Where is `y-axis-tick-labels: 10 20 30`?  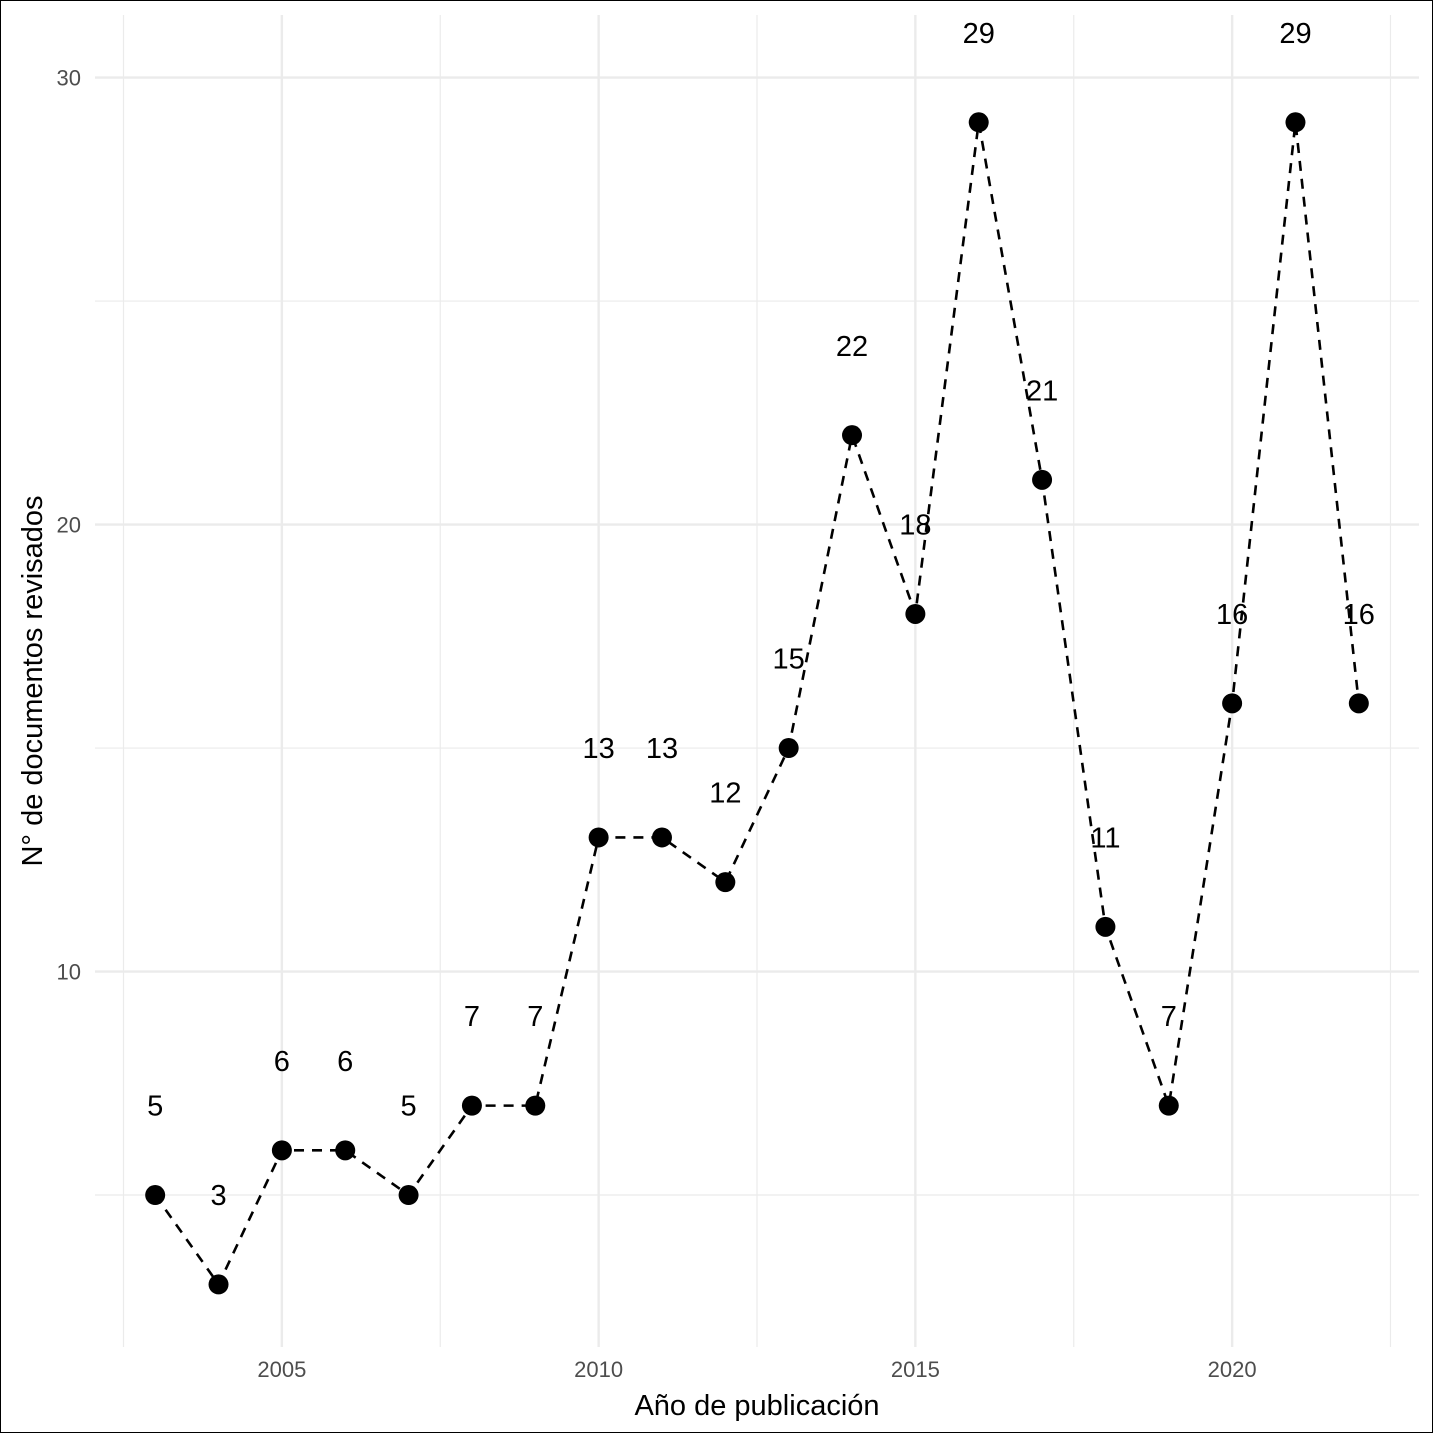
y-axis-tick-labels: 10 20 30 is located at coordinates (69, 525).